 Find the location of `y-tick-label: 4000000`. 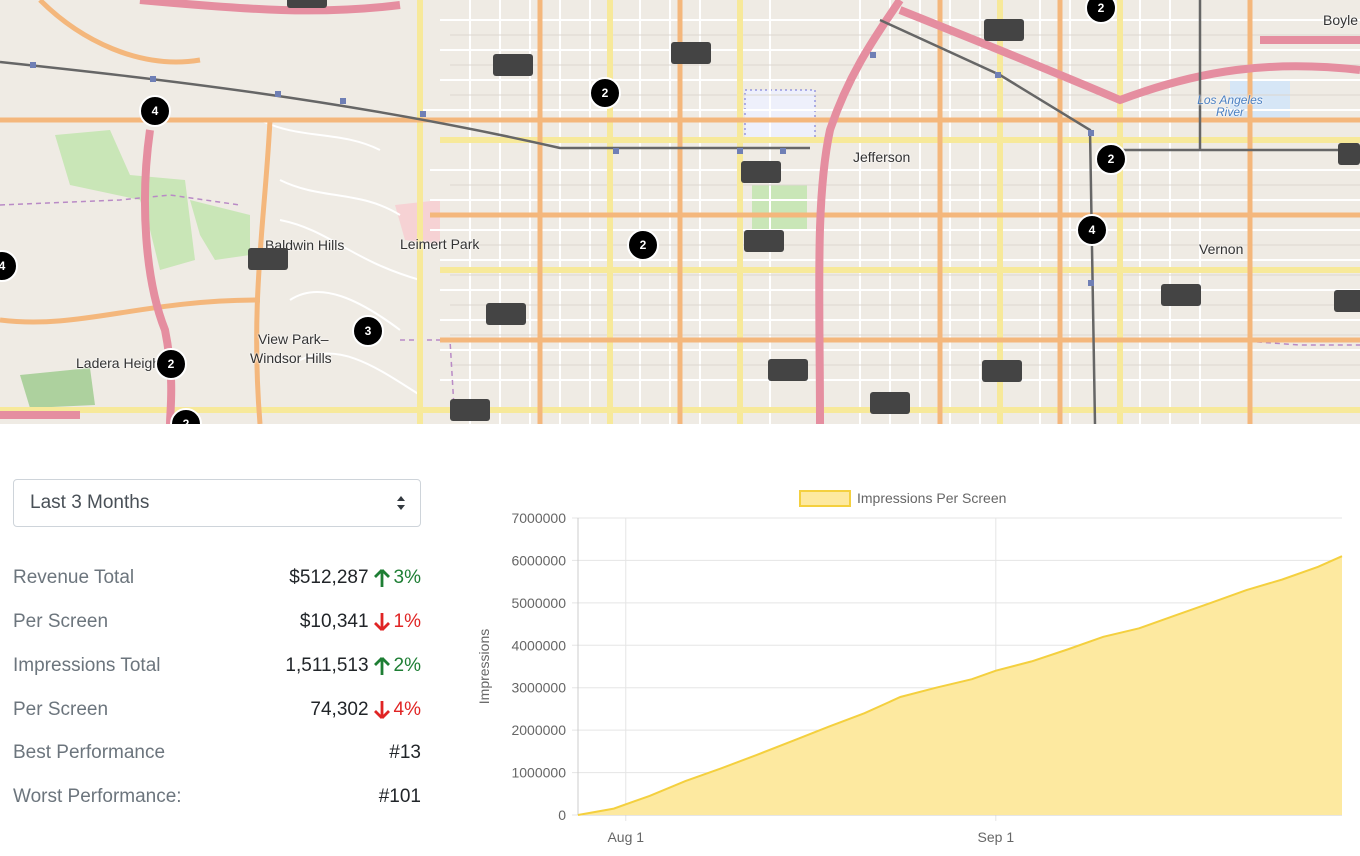

y-tick-label: 4000000 is located at coordinates (538, 645).